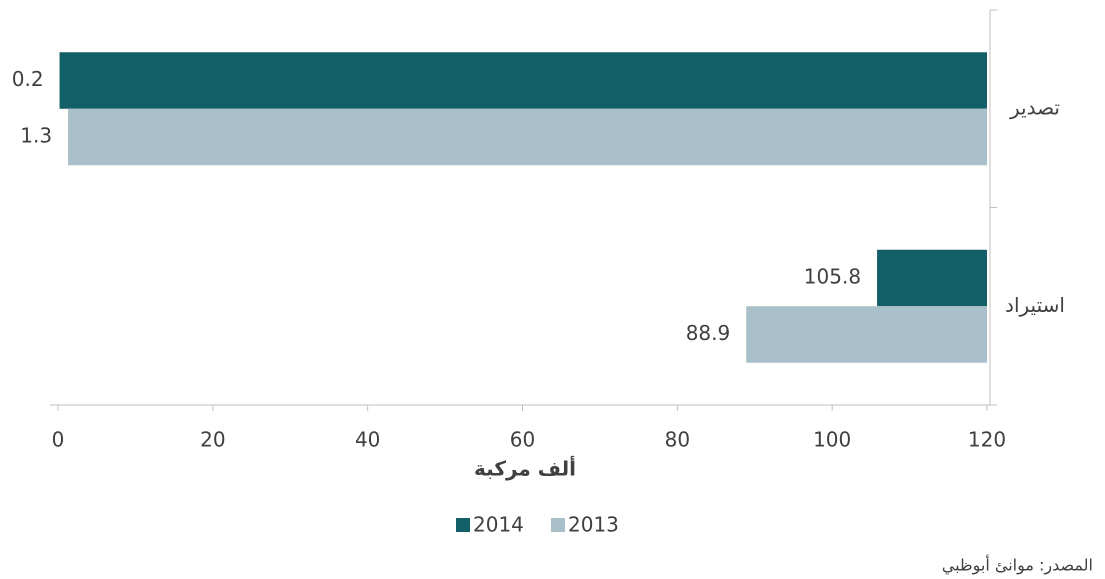 This screenshot has height=579, width=1105. I want to click on x-tick-label: 100, so click(832, 440).